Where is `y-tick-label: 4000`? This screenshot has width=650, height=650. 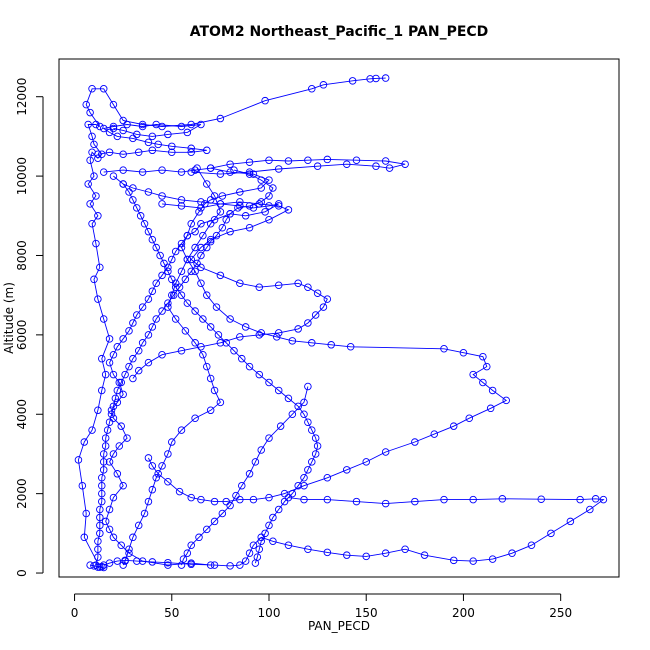 y-tick-label: 4000 is located at coordinates (22, 414).